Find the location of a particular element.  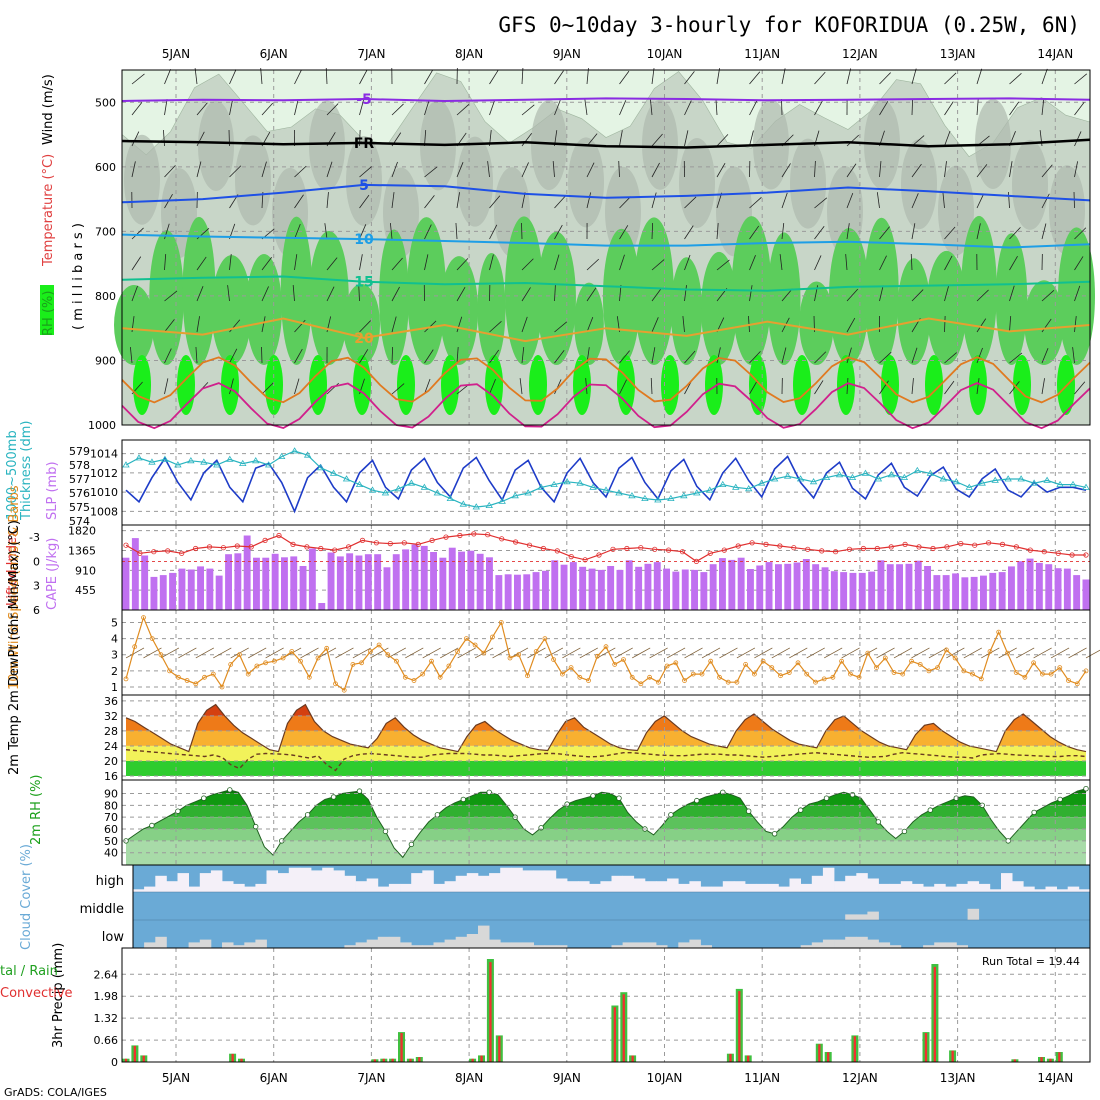

contour-label: -5 is located at coordinates (364, 100).